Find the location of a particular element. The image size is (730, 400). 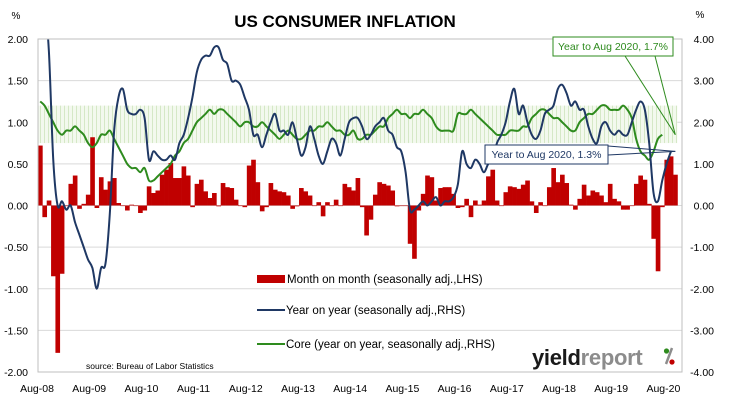

legend-label-mom: Month on month (seasonally adj.,LHS) is located at coordinates (385, 280).